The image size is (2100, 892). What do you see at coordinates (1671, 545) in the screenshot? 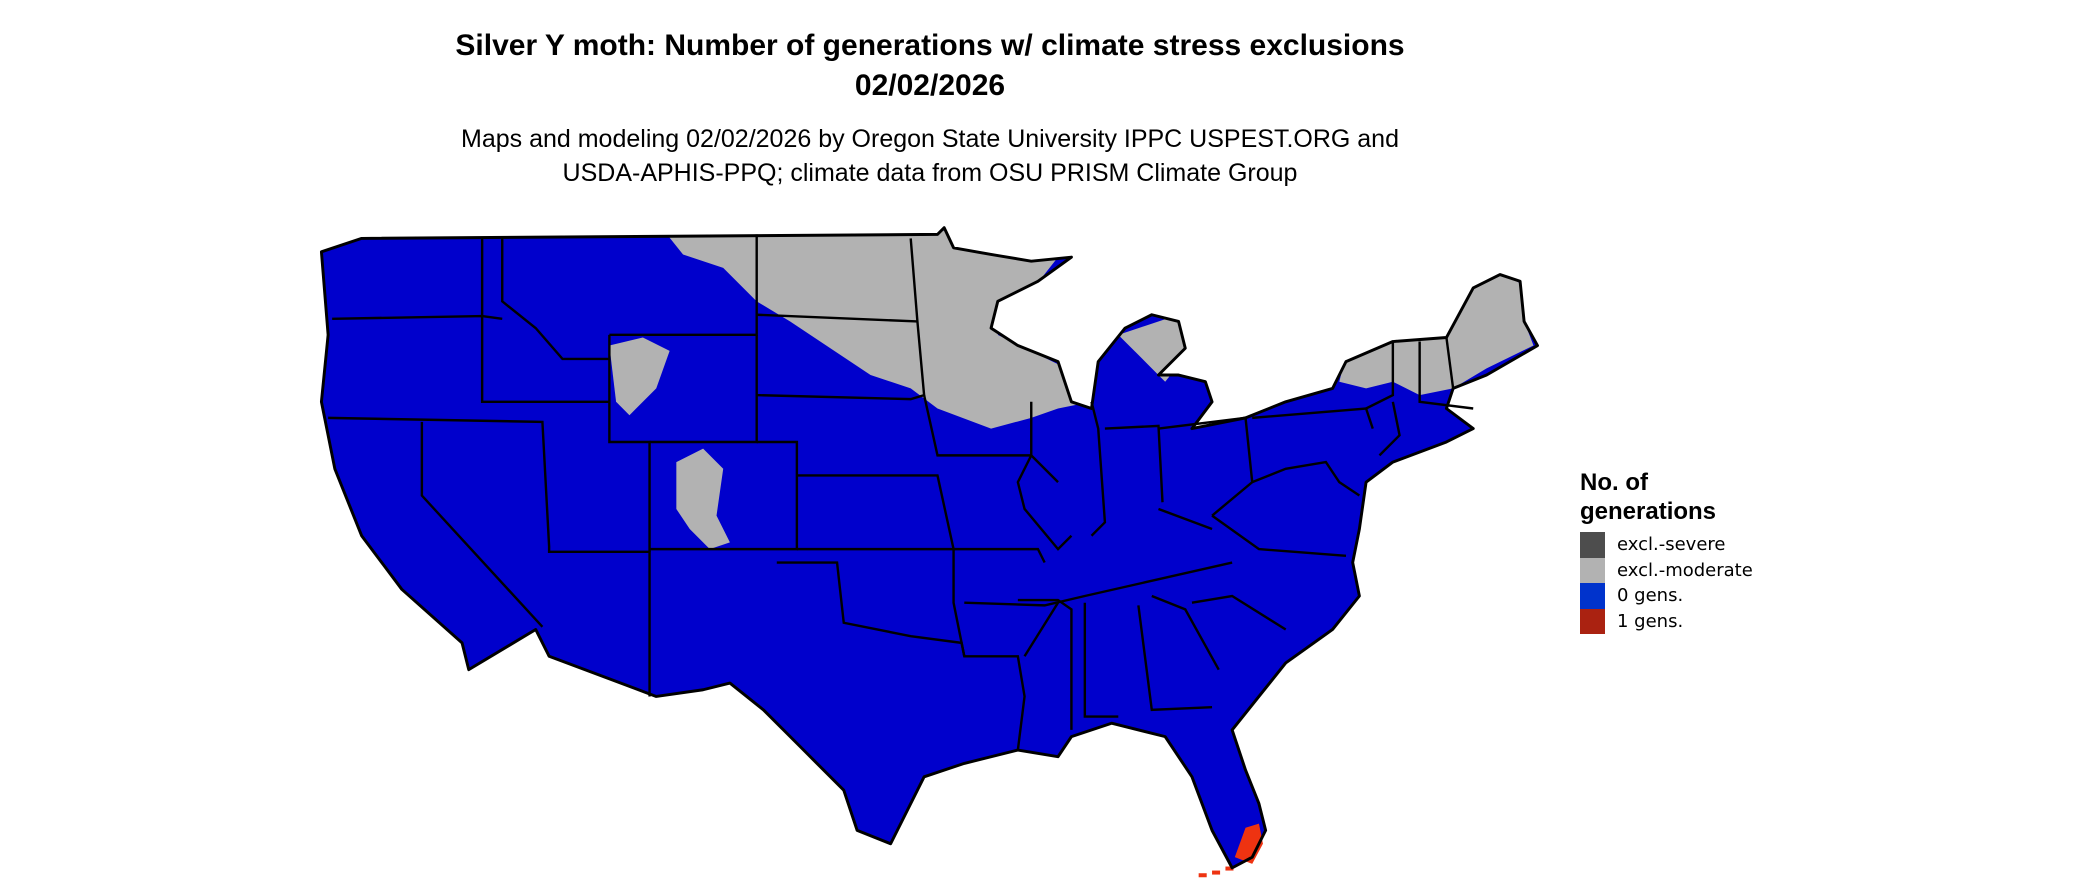
I see `legend-label: excl.-severe` at bounding box center [1671, 545].